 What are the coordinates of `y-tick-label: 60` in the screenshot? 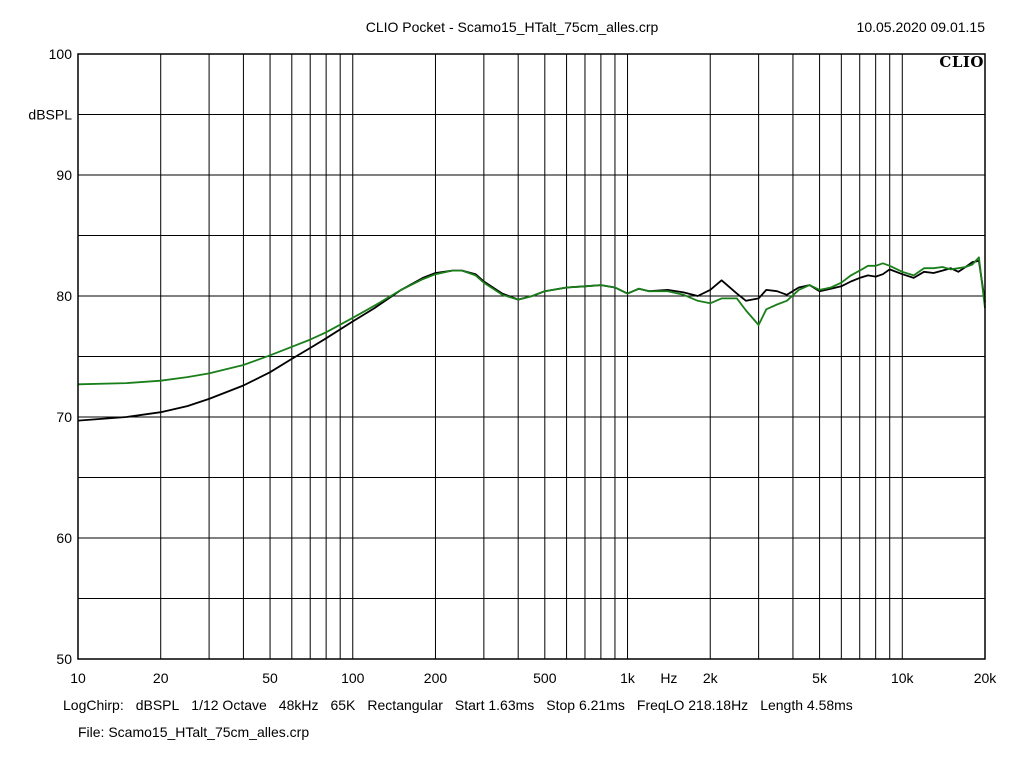 It's located at (64, 538).